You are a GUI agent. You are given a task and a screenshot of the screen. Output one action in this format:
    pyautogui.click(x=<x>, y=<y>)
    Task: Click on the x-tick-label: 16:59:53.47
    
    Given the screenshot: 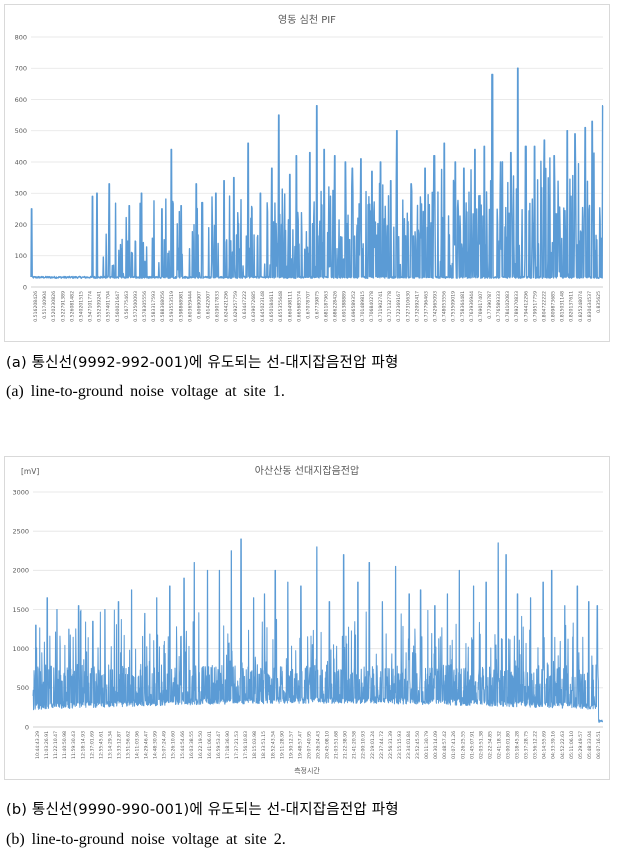 What is the action you would take?
    pyautogui.click(x=219, y=745)
    